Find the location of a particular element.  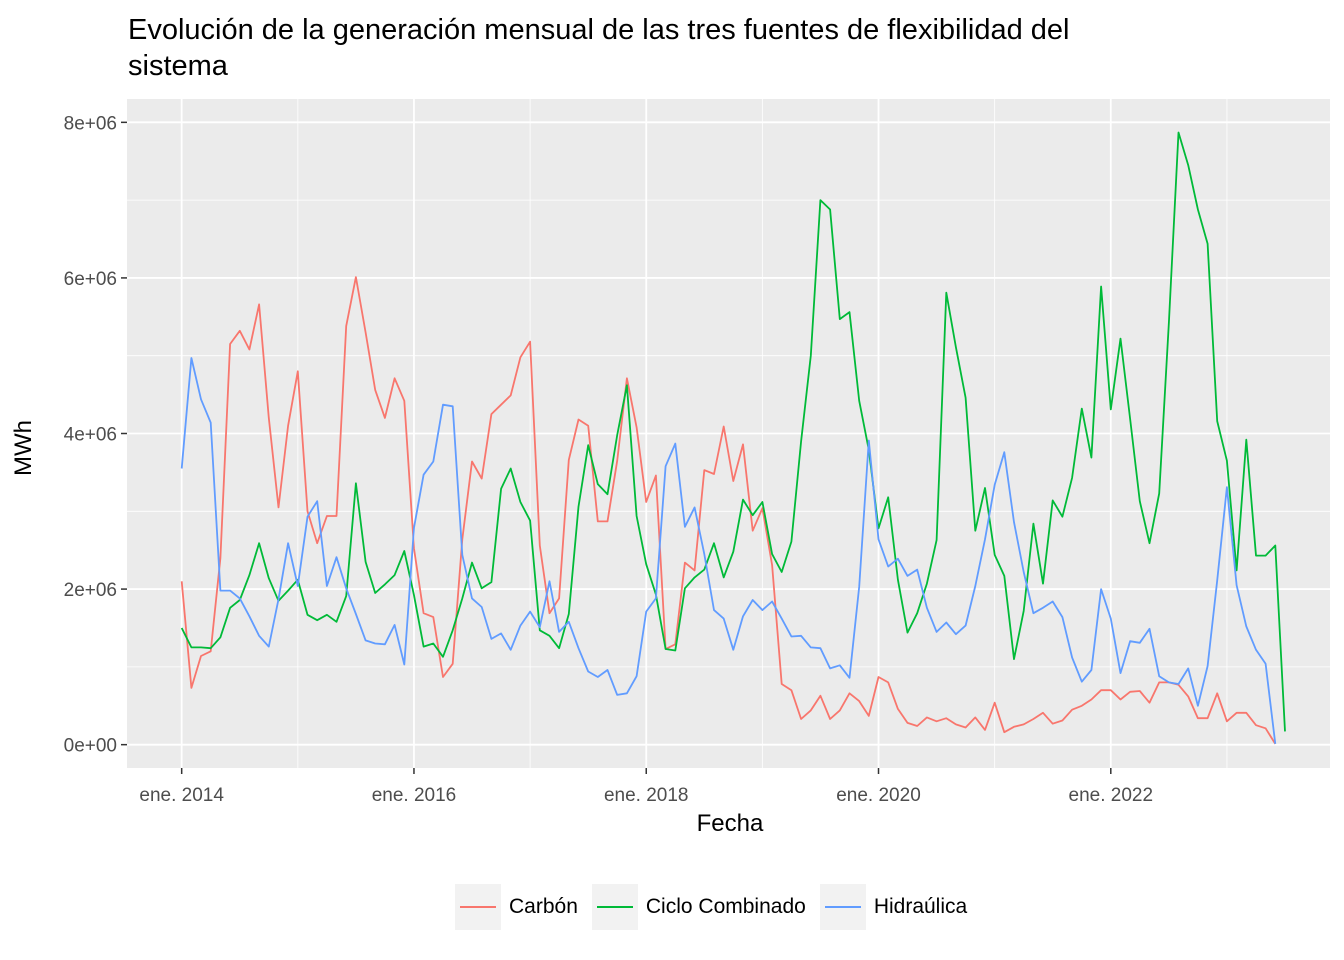

legend-item-ciclo-combinado: Ciclo Combinado is located at coordinates (698, 907).